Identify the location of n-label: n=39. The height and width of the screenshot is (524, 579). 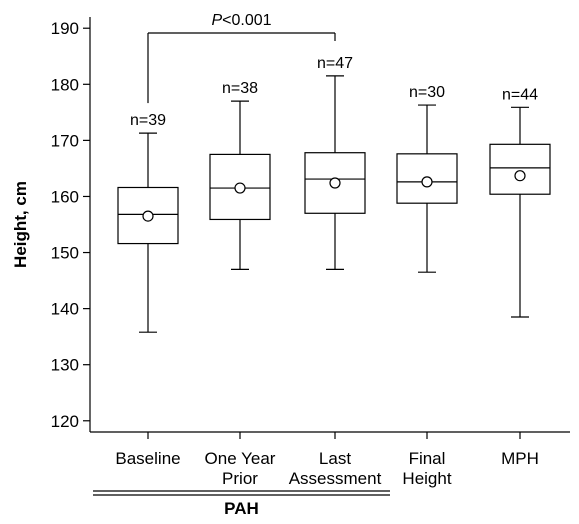
(148, 120).